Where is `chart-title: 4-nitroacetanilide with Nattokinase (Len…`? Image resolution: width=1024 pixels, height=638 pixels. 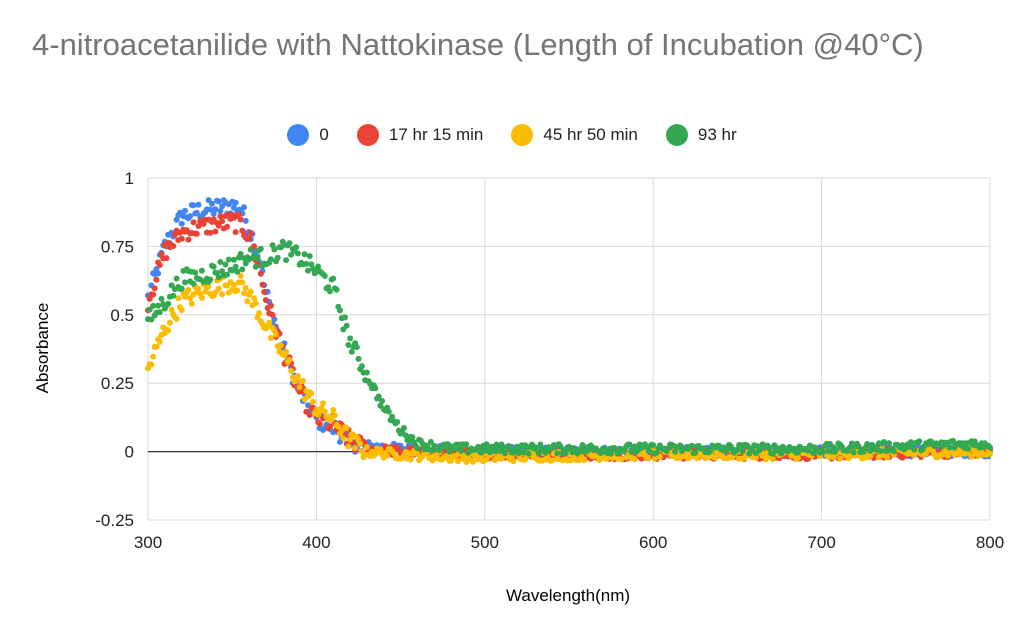 chart-title: 4-nitroacetanilide with Nattokinase (Len… is located at coordinates (478, 44).